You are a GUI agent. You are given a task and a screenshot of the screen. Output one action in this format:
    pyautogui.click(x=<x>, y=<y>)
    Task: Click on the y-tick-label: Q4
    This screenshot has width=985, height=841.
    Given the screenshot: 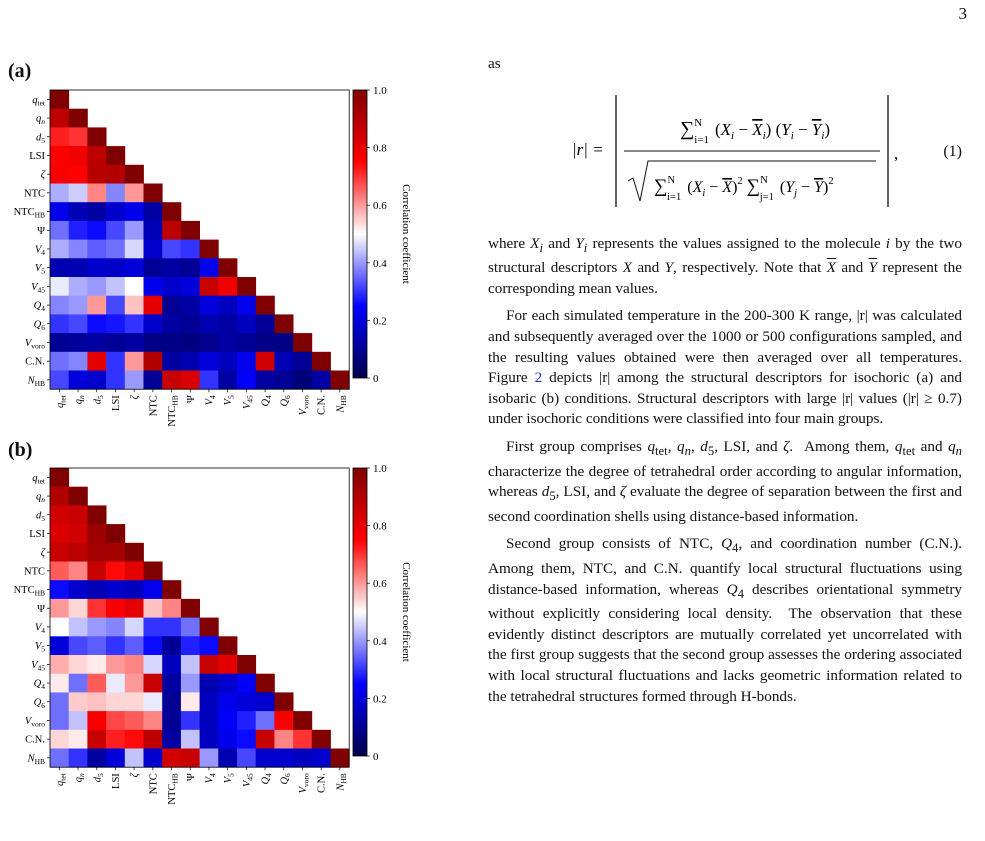 What is the action you would take?
    pyautogui.click(x=40, y=685)
    